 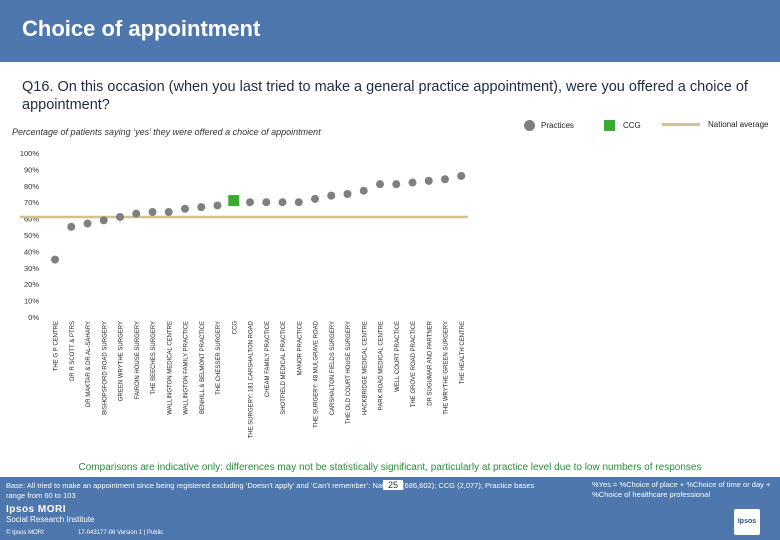 What do you see at coordinates (73, 351) in the screenshot?
I see `x-category-label: DR R SCOTT & PTRS` at bounding box center [73, 351].